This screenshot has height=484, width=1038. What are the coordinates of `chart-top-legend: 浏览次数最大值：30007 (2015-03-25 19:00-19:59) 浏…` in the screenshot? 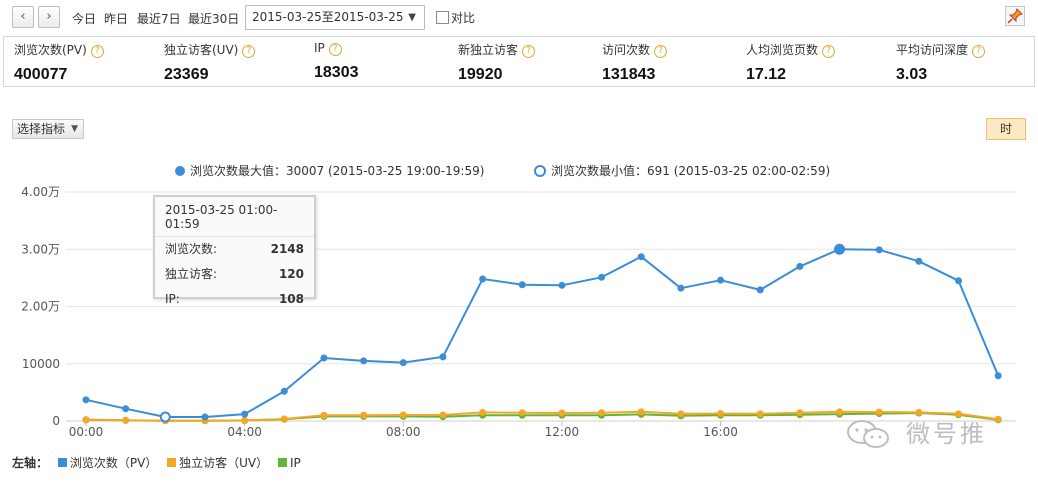 It's located at (502, 170).